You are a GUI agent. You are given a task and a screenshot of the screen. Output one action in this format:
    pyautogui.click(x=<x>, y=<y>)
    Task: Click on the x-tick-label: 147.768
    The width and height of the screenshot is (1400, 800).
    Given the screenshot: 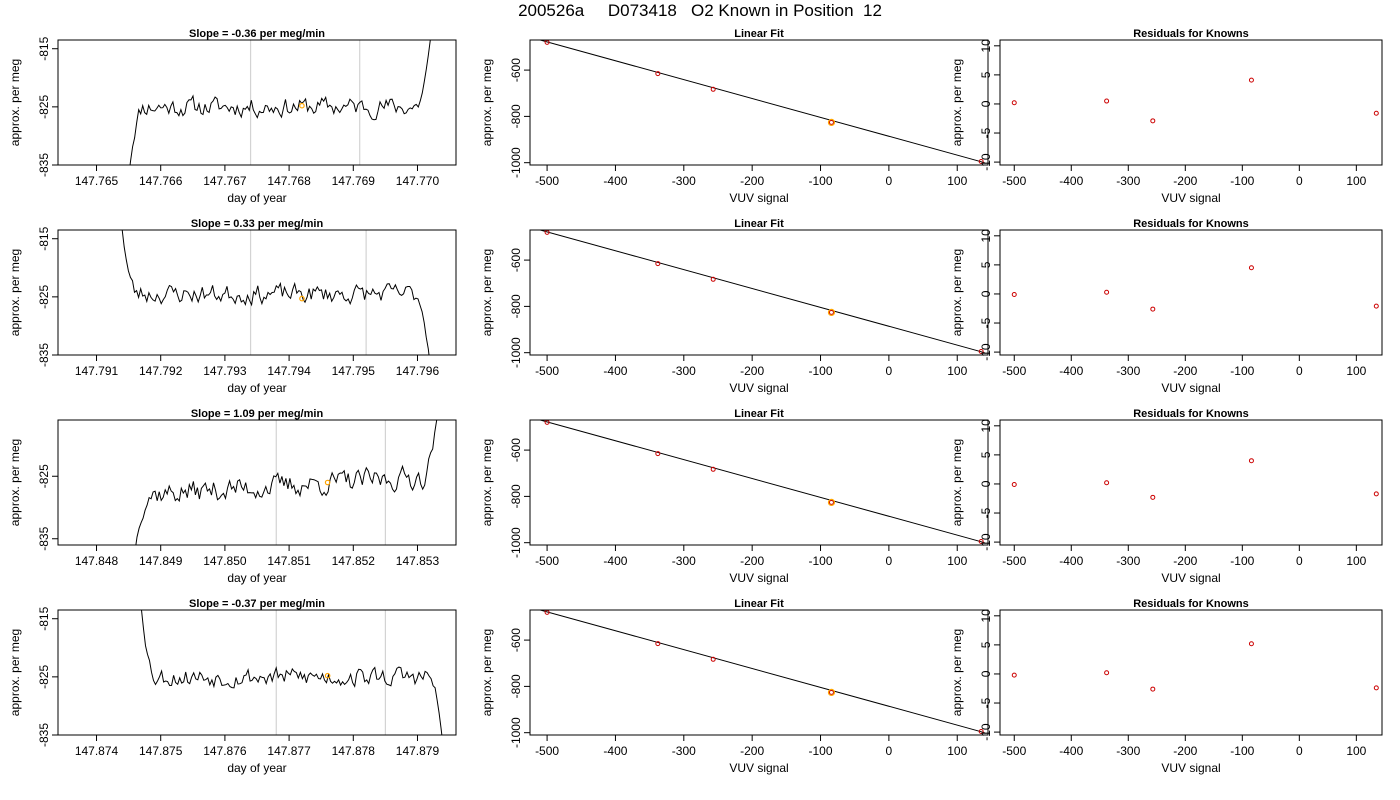 What is the action you would take?
    pyautogui.click(x=289, y=181)
    